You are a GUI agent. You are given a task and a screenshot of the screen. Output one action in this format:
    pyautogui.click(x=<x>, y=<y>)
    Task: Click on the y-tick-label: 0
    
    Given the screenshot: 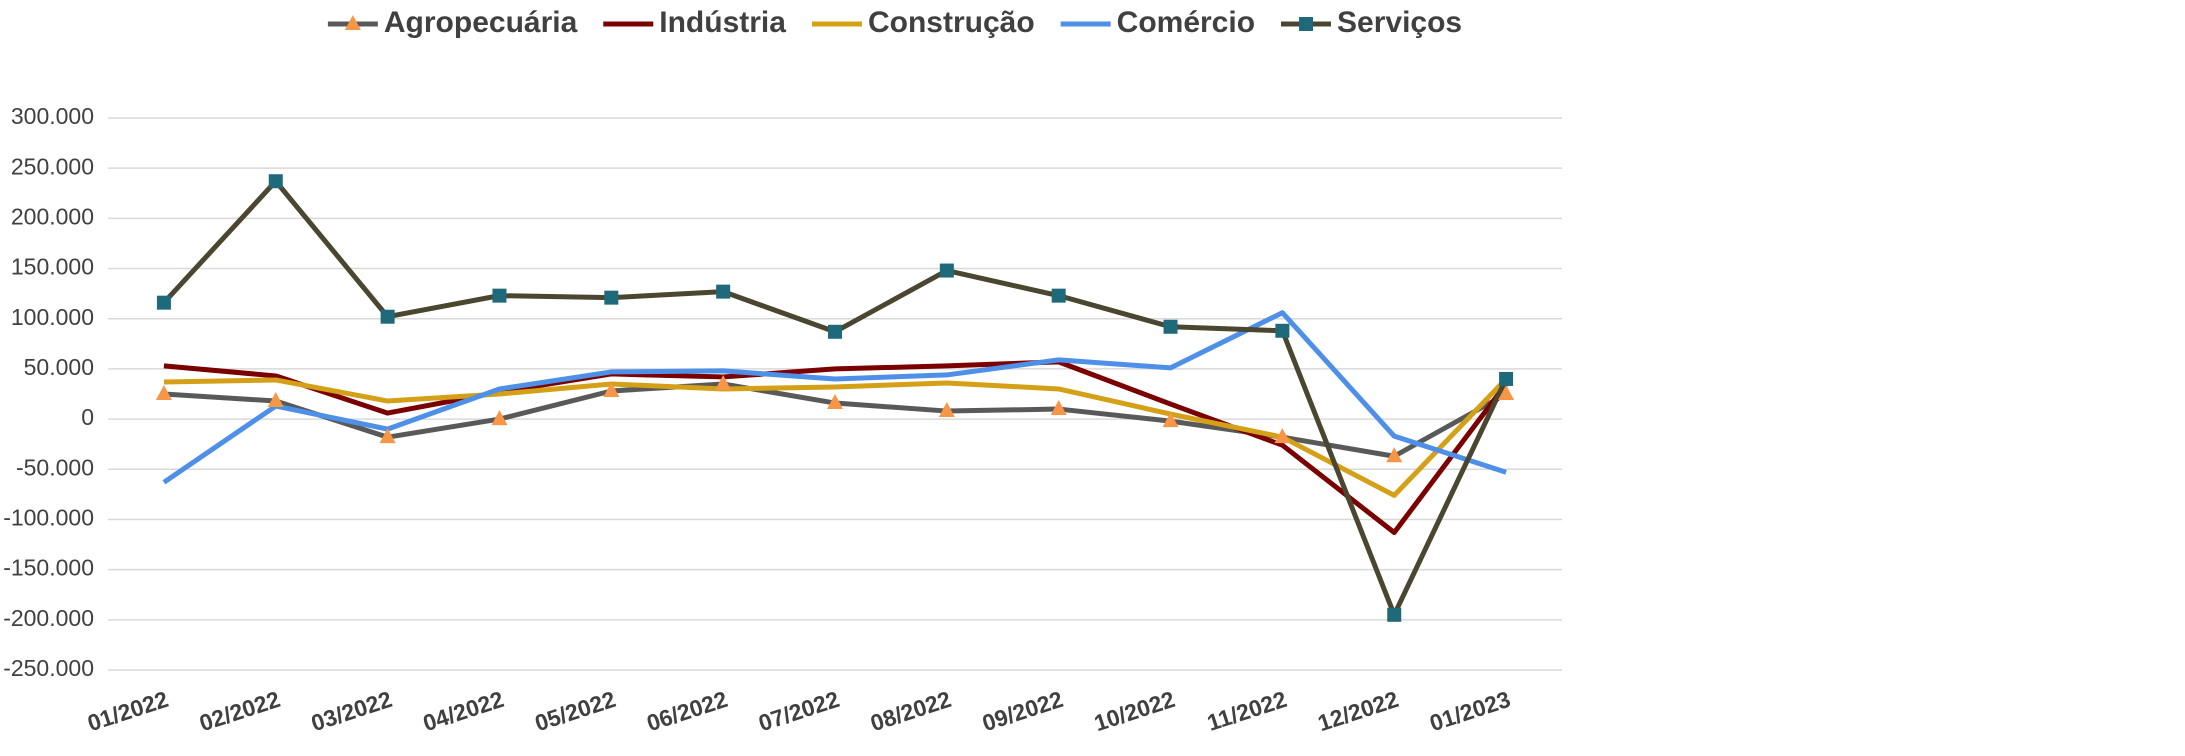 What is the action you would take?
    pyautogui.click(x=87, y=417)
    